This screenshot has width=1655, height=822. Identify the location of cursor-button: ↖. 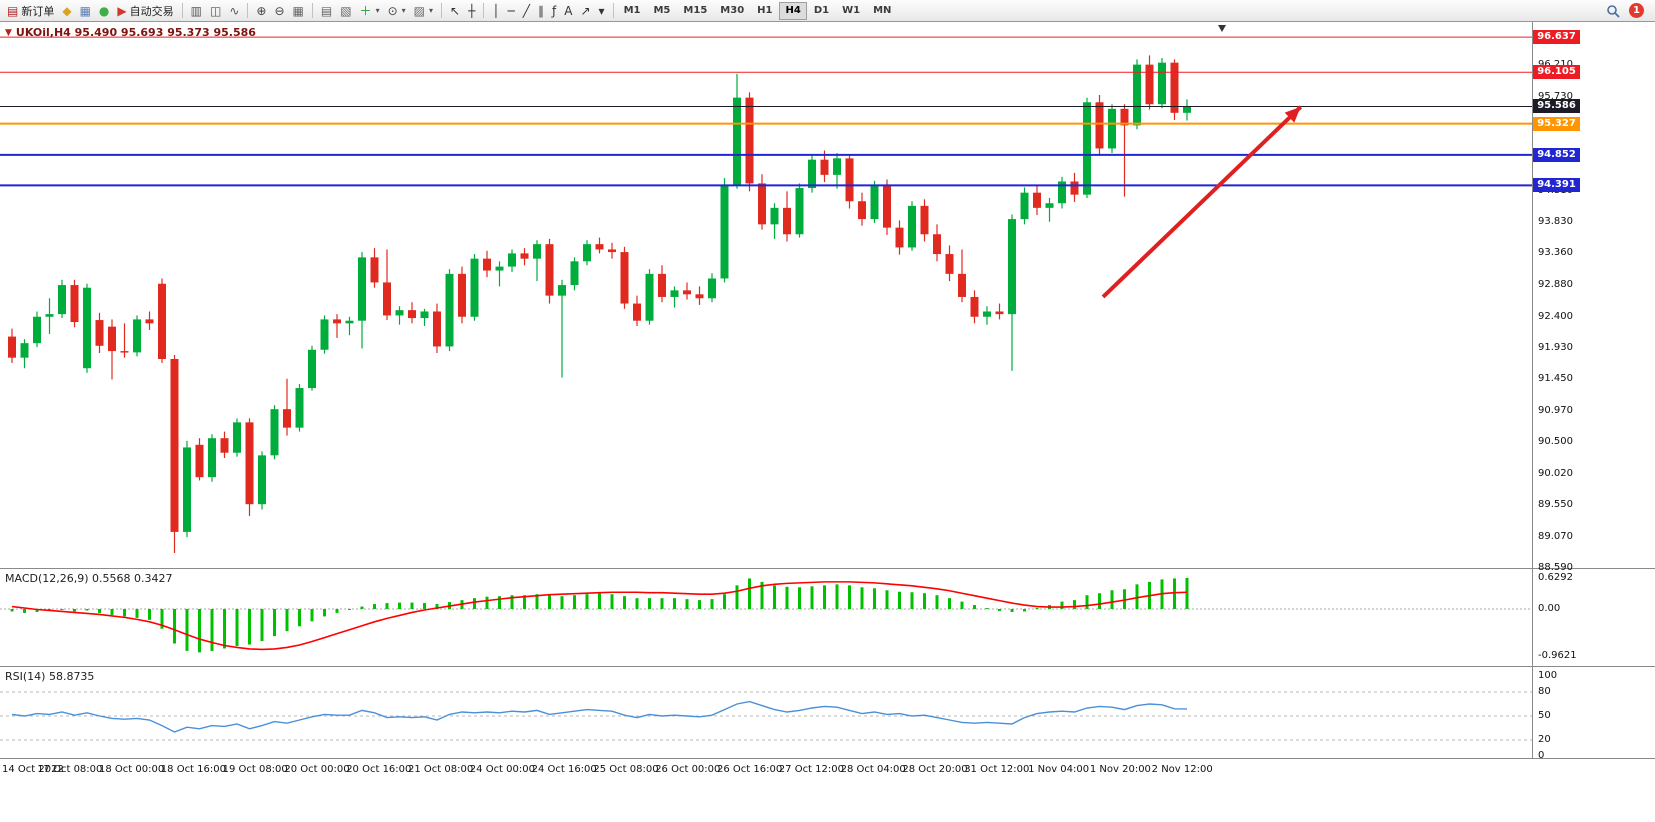
(455, 10).